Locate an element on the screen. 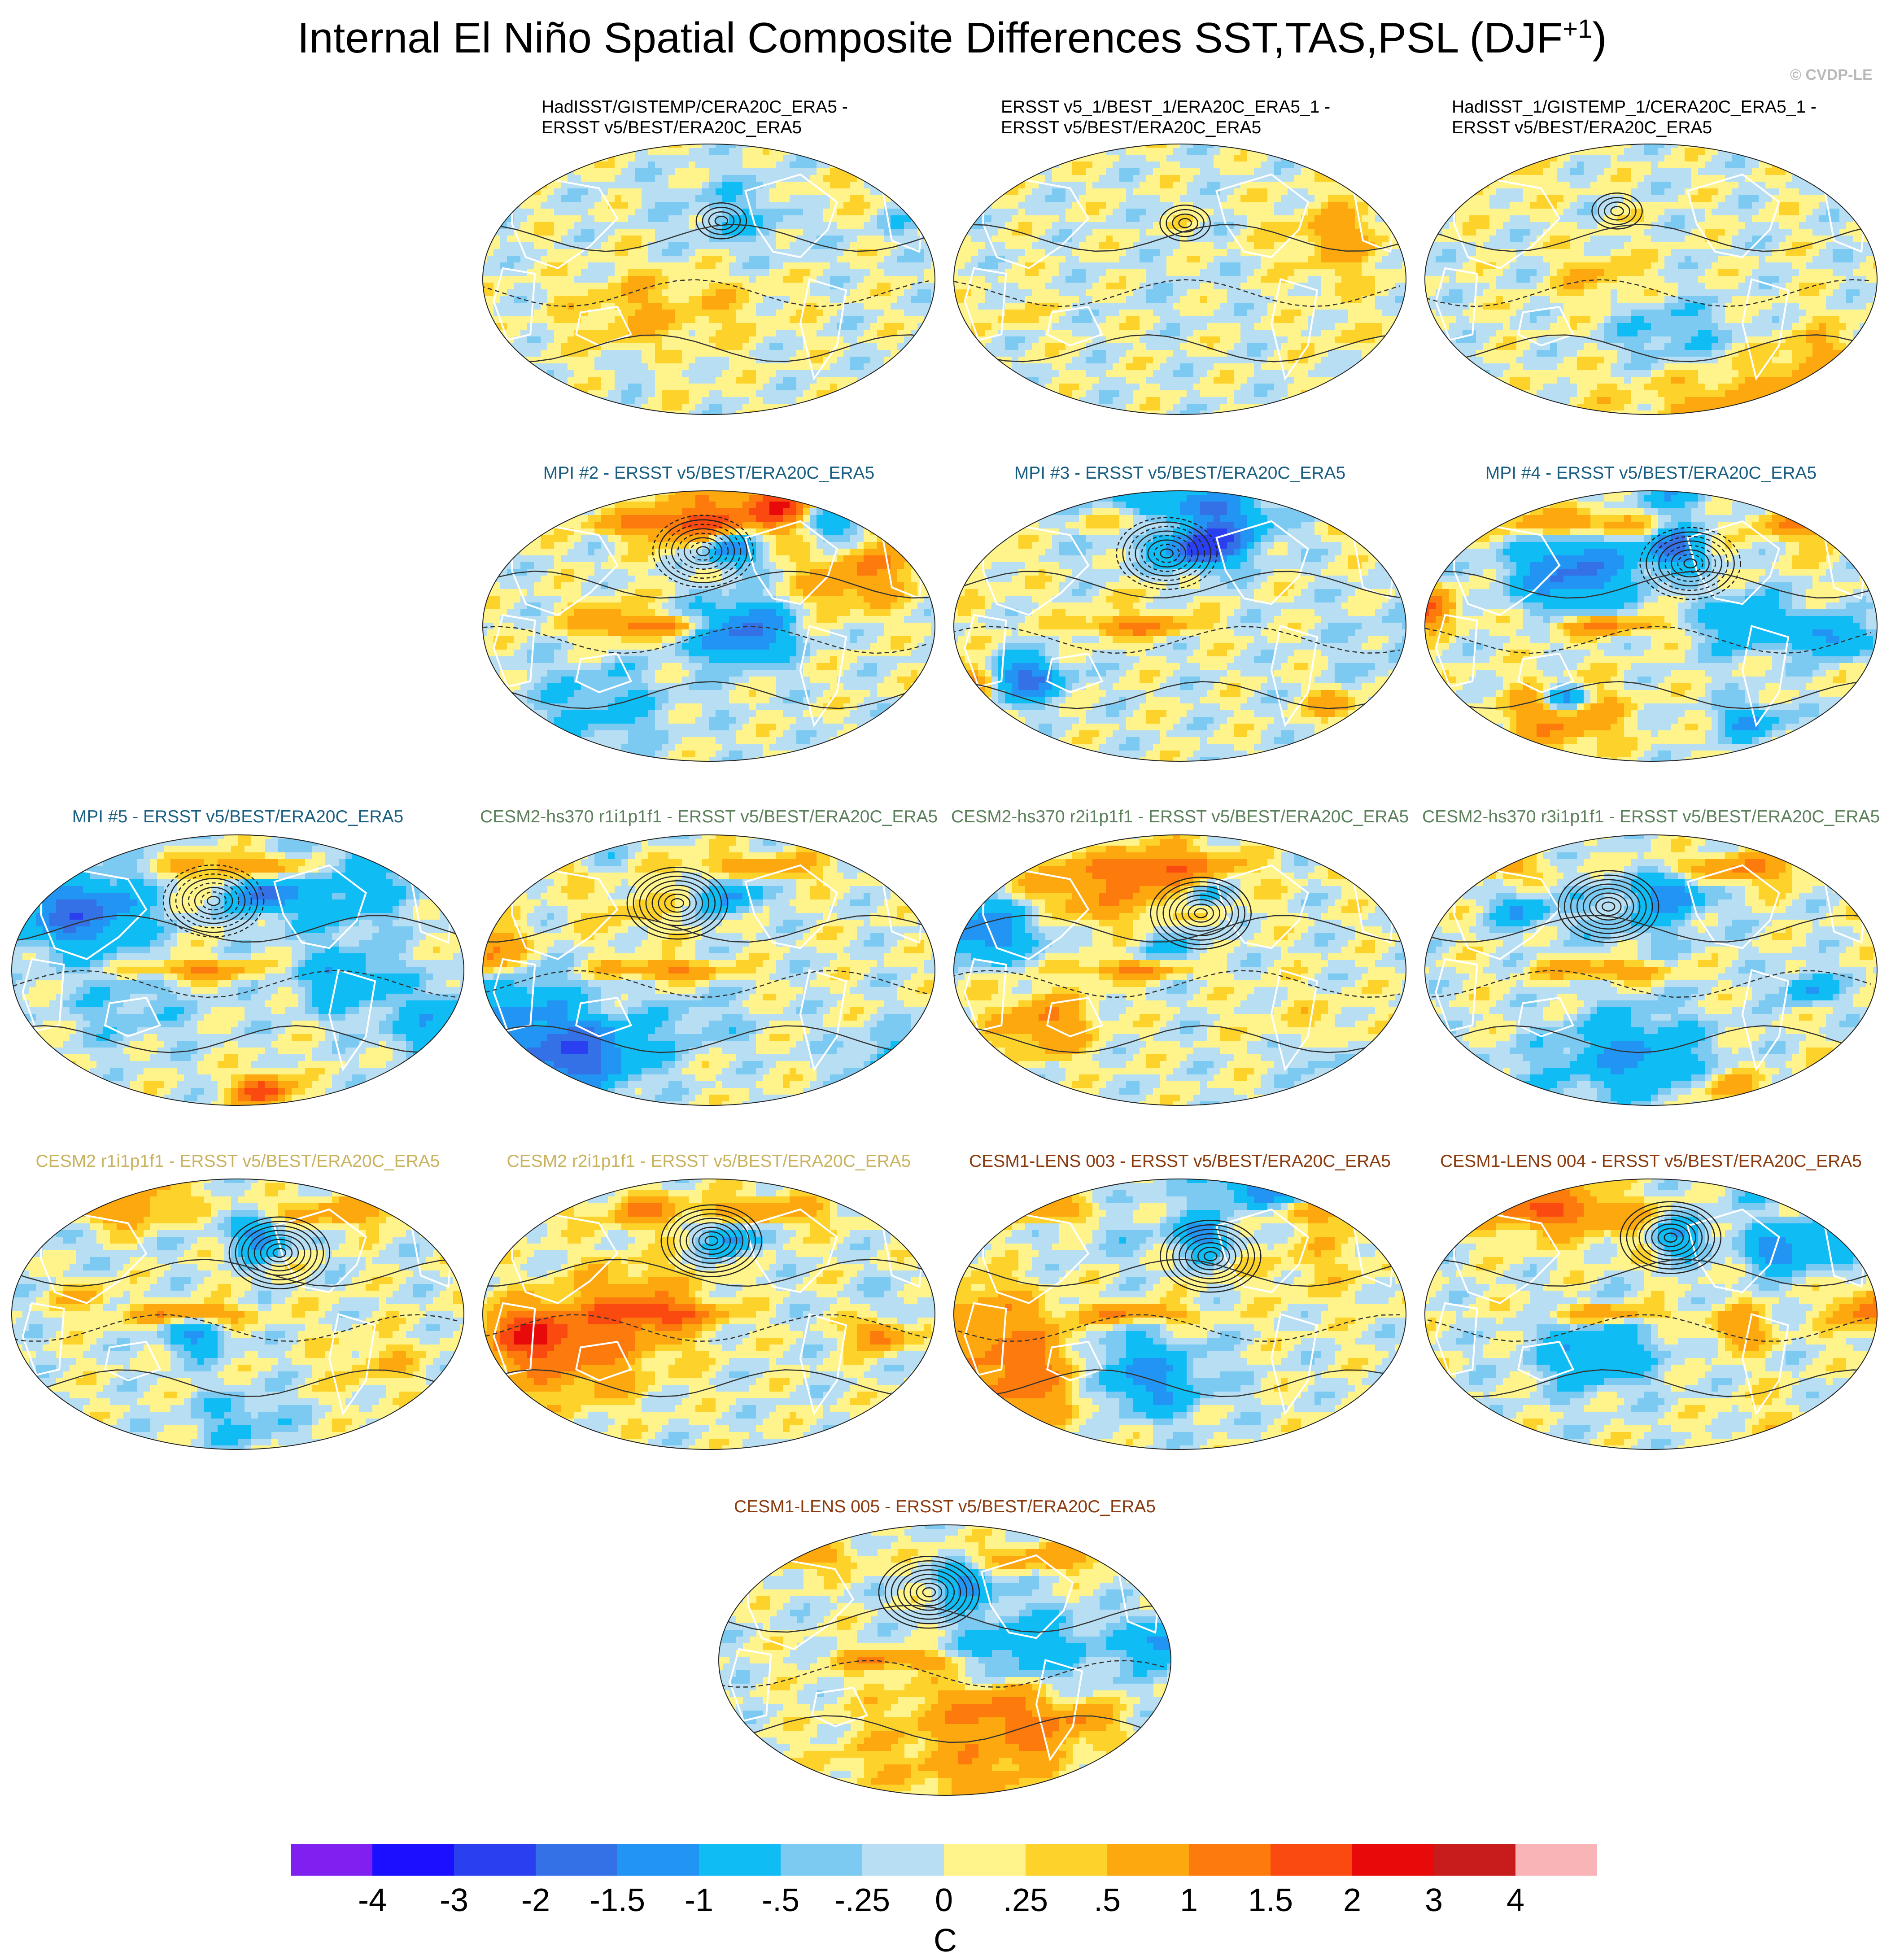 The height and width of the screenshot is (1960, 1904). colorbar-tick-label: 4 is located at coordinates (1515, 1900).